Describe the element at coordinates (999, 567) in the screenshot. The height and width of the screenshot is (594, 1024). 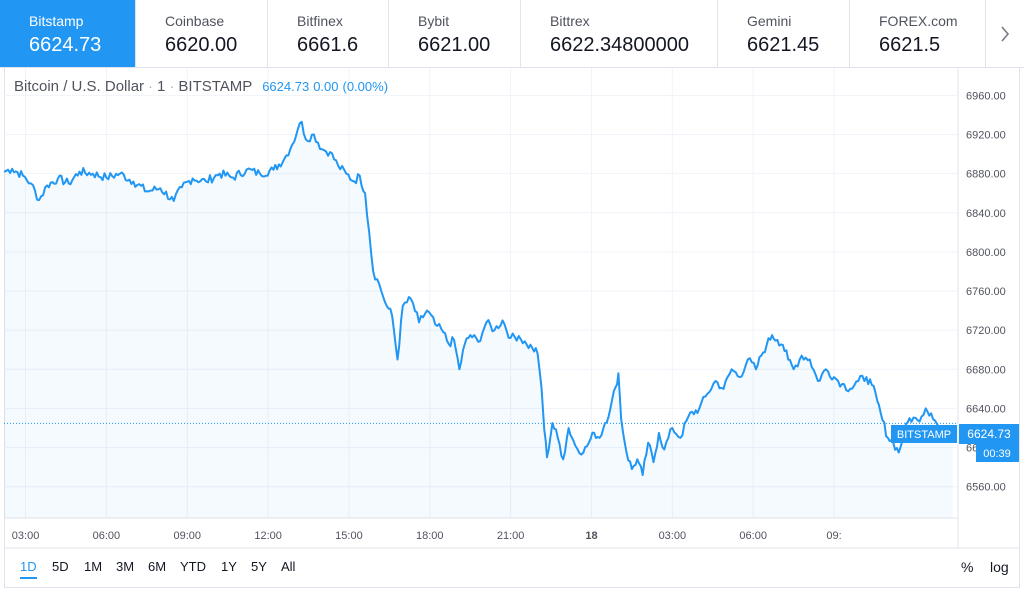
I see `log-scale-button: log` at that location.